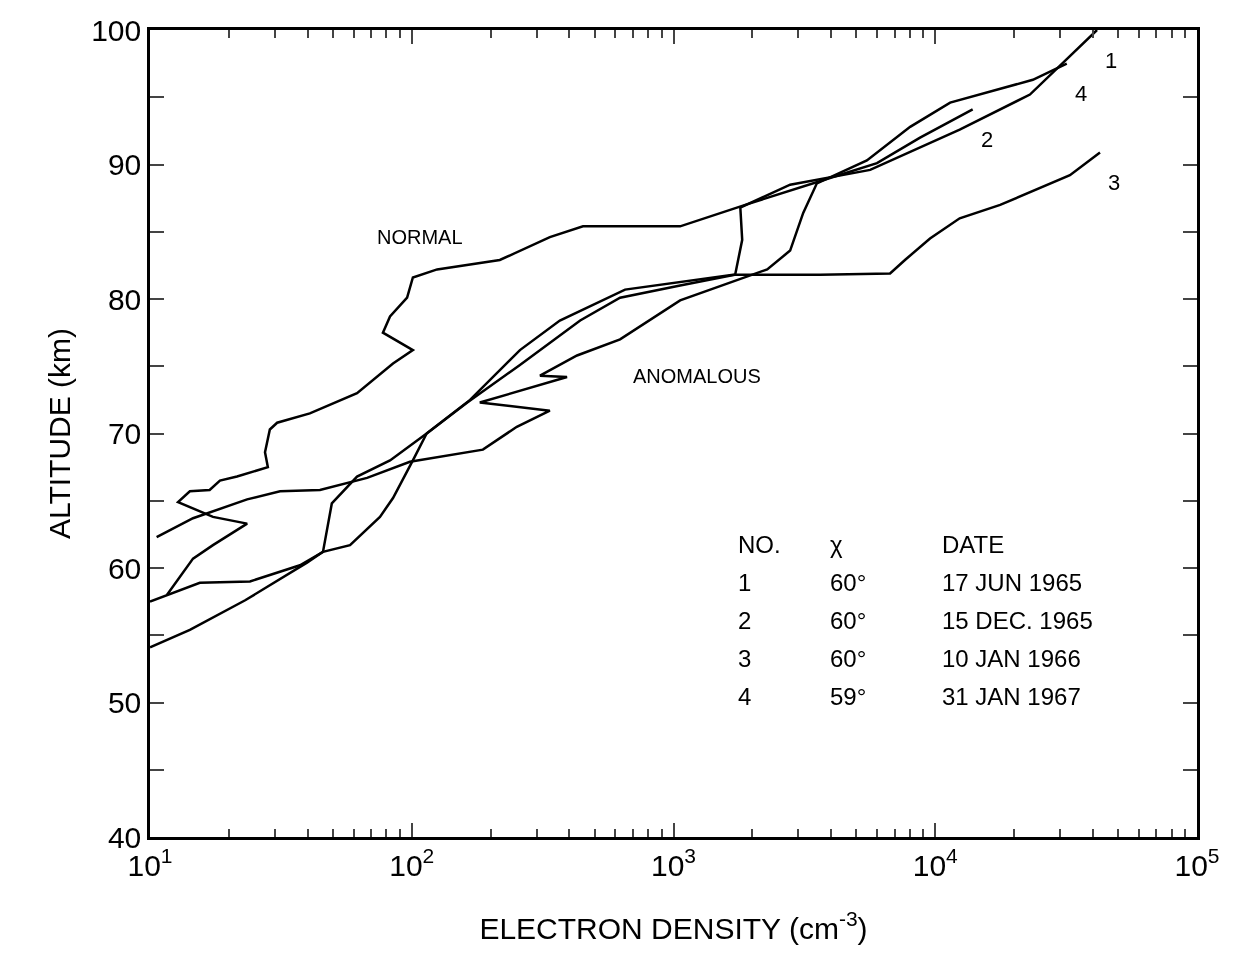  I want to click on annotation: ANOMALOUS, so click(697, 376).